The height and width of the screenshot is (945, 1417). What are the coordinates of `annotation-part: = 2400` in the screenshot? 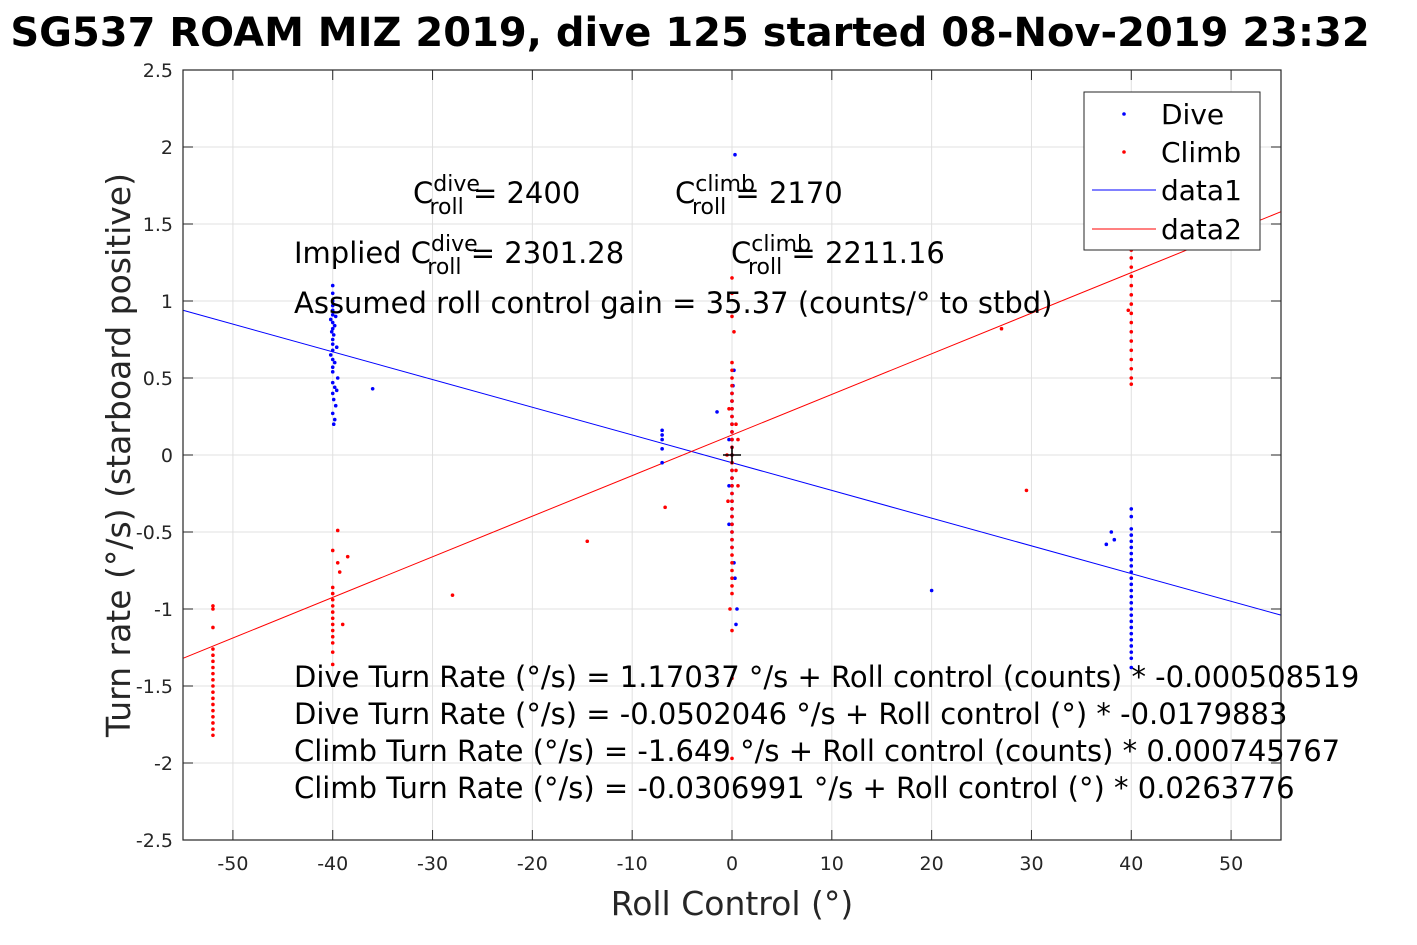 It's located at (522, 193).